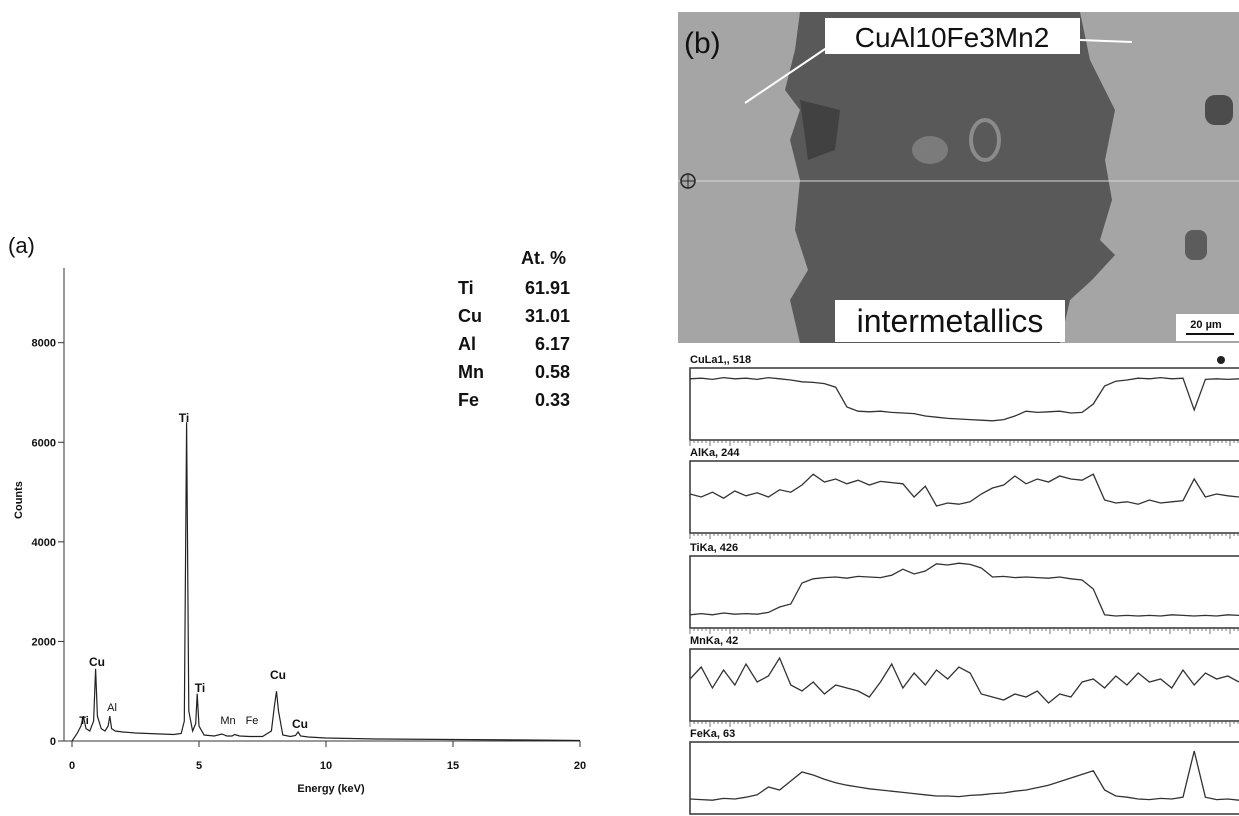 This screenshot has height=816, width=1239. Describe the element at coordinates (714, 548) in the screenshot. I see `scan-title: TiKa, 426` at that location.